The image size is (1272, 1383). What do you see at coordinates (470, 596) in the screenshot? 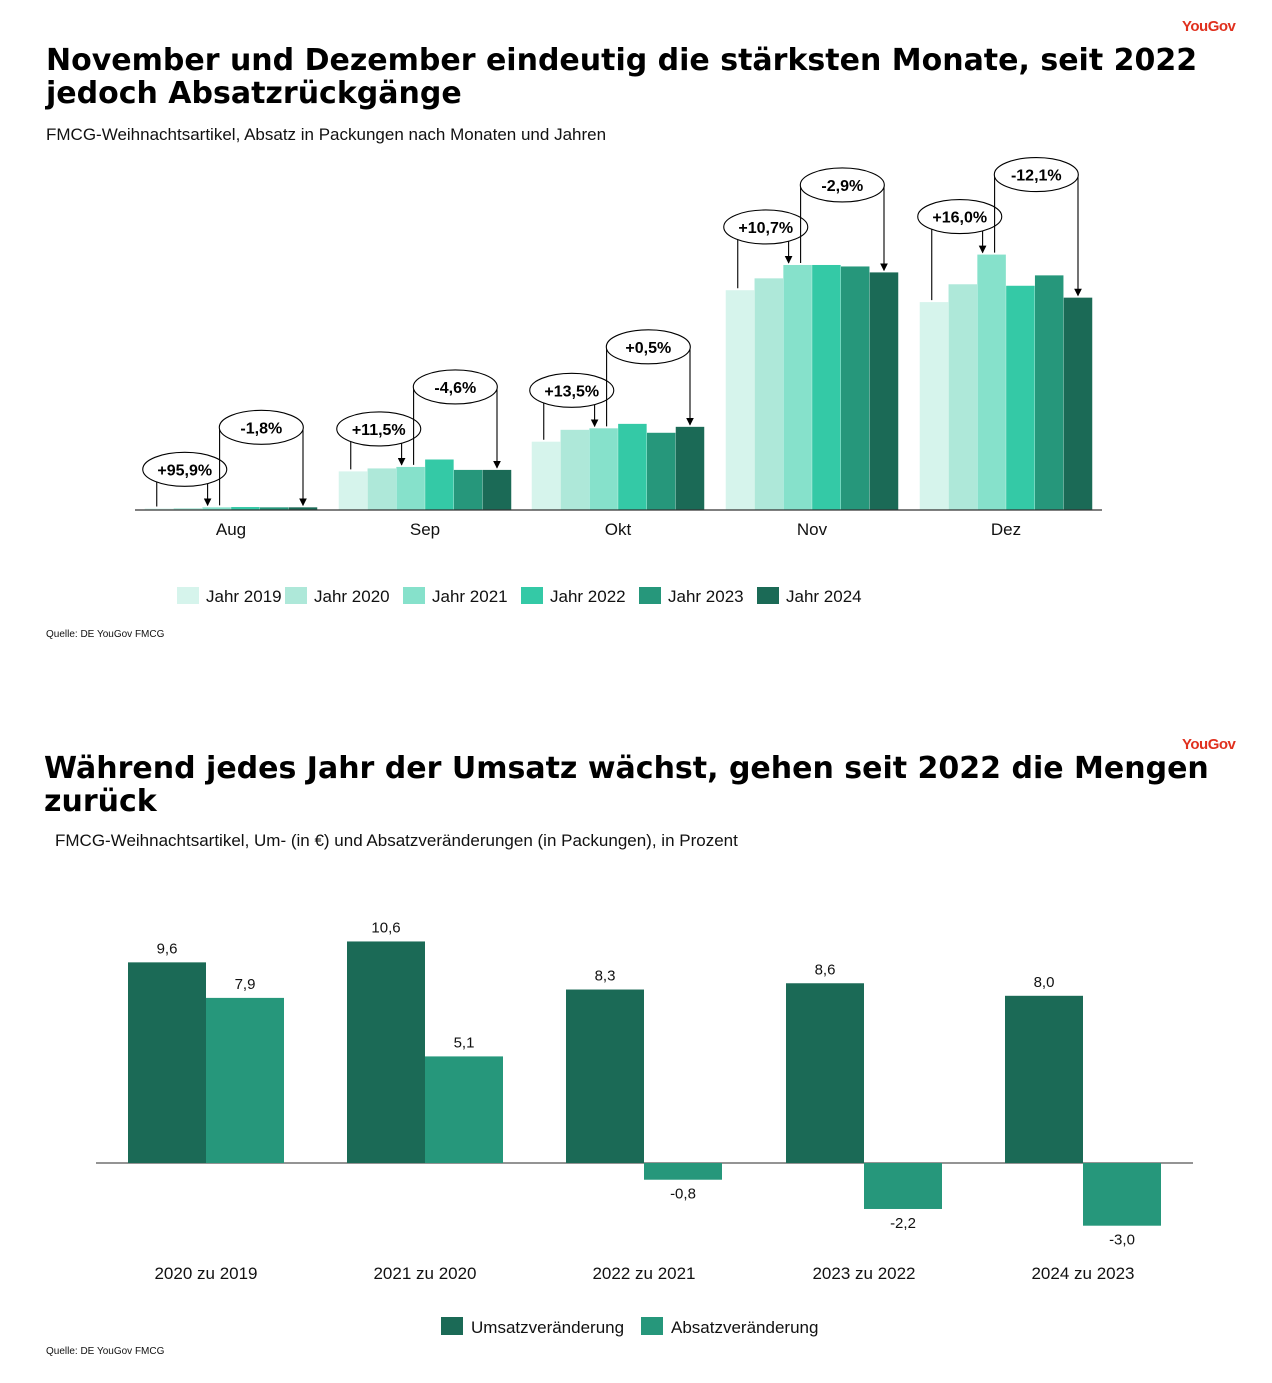
I see `legend-label: Jahr 2021` at bounding box center [470, 596].